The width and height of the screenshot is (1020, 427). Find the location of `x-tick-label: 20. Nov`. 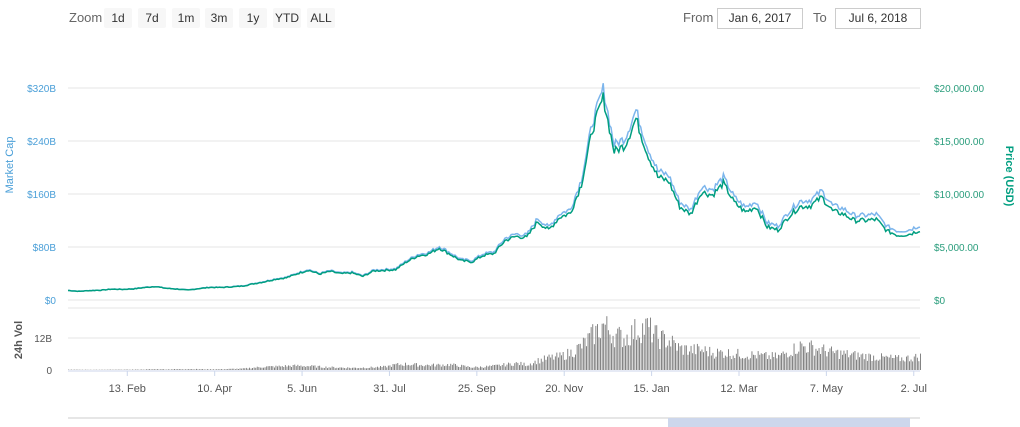

x-tick-label: 20. Nov is located at coordinates (564, 389).